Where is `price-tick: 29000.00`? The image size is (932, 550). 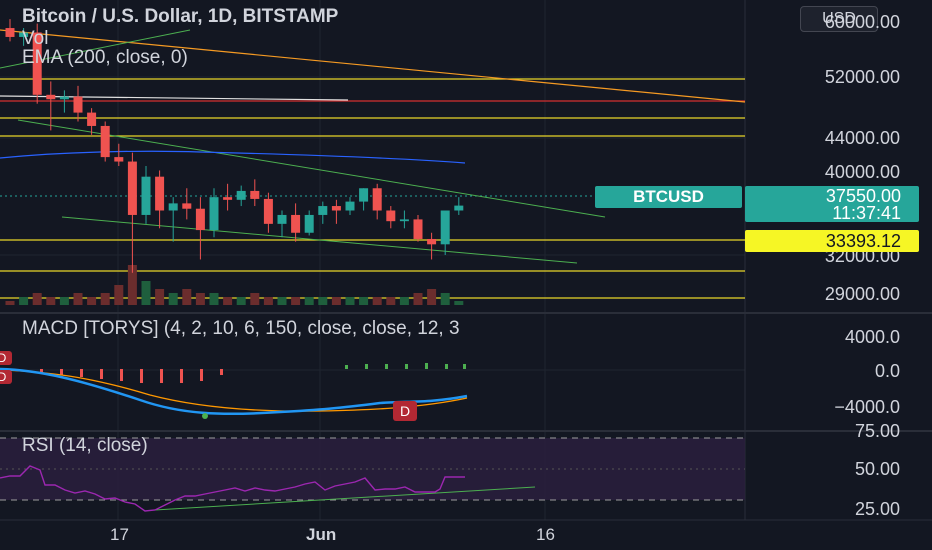 price-tick: 29000.00 is located at coordinates (862, 294).